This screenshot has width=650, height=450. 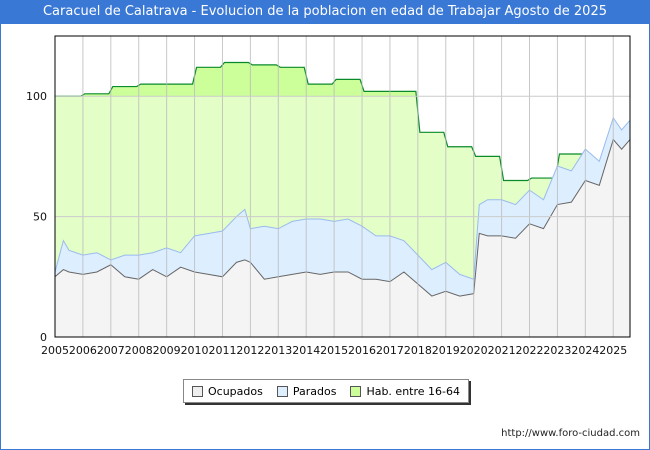 I want to click on x-tick-label: 2021, so click(x=502, y=350).